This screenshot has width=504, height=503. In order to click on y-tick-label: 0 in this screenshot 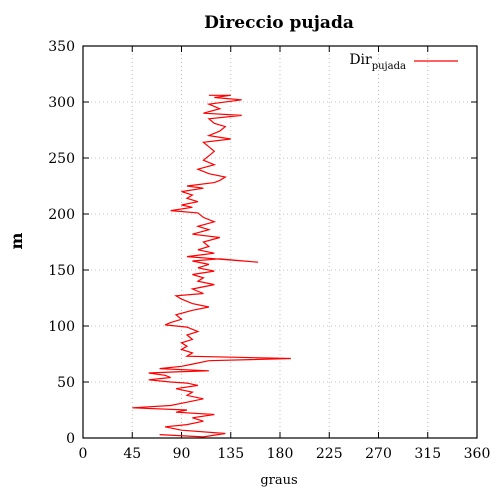, I will do `click(70, 439)`.